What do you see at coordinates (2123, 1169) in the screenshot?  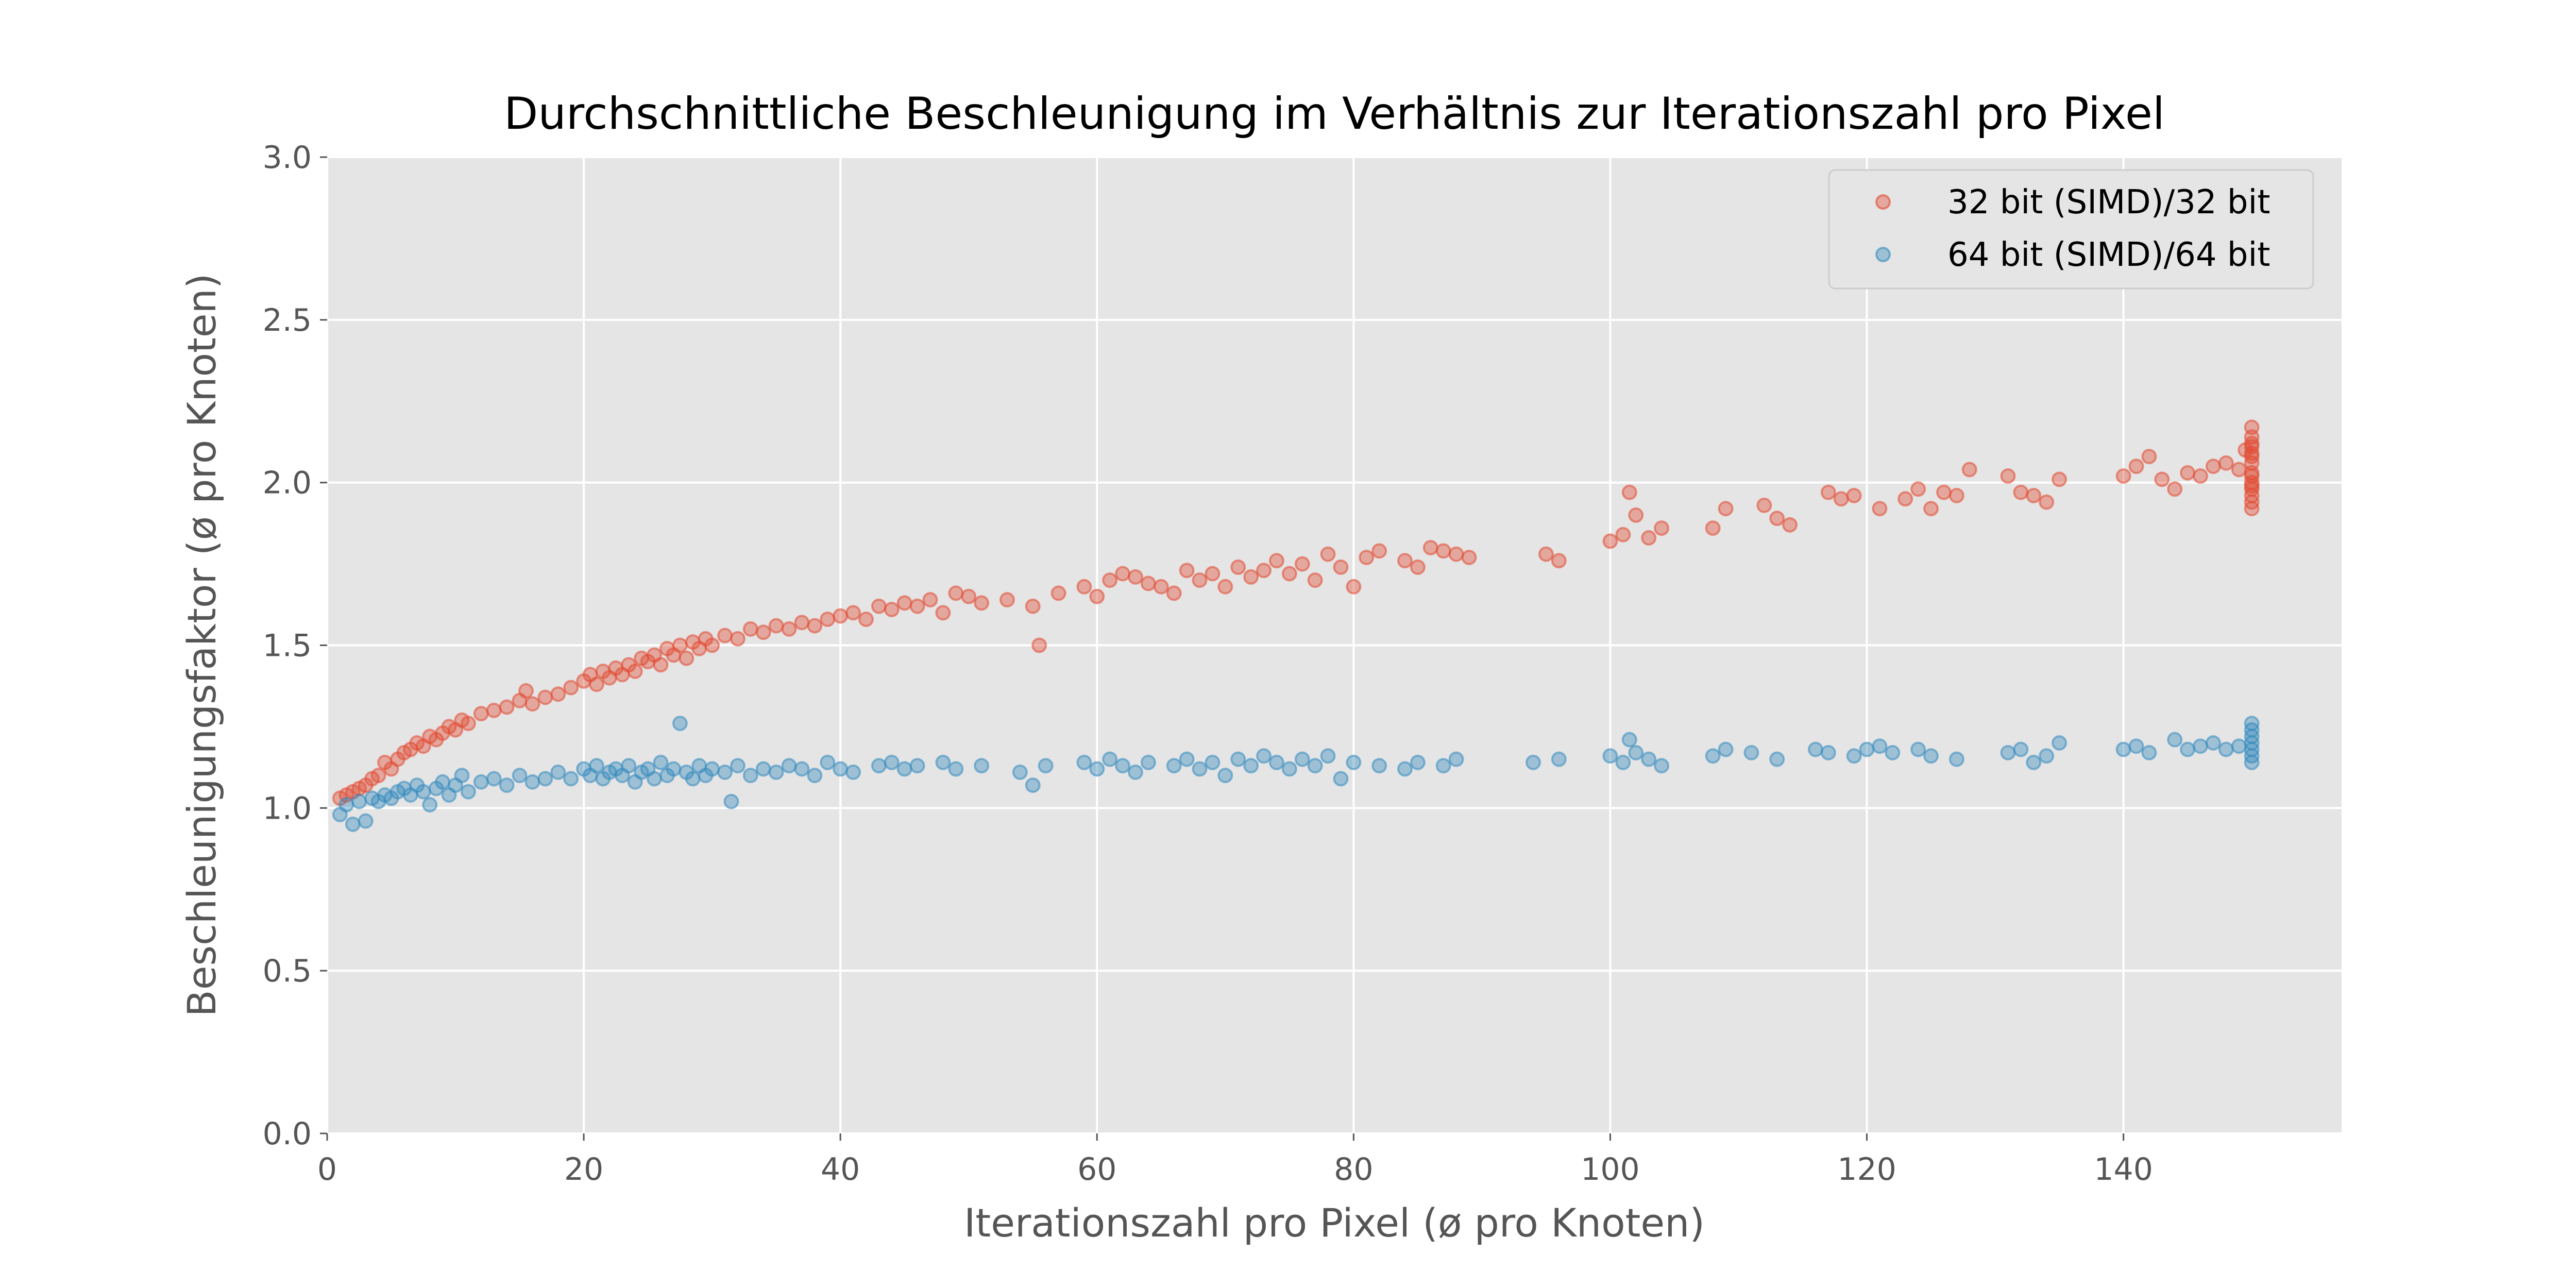 I see `x-tick-label: 140` at bounding box center [2123, 1169].